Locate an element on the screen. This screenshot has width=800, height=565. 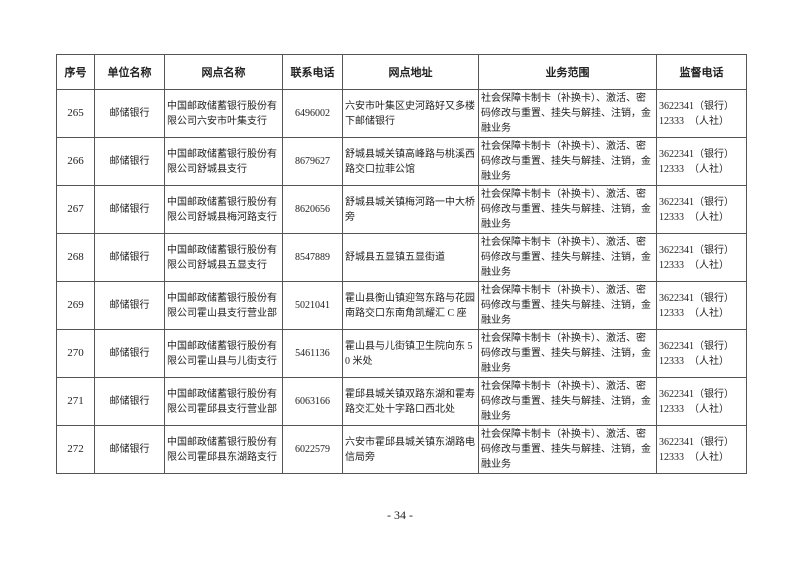
outlet-address: 舒城县城关镇高峰路与桃溪西路交口拉菲公馆 is located at coordinates (410, 161).